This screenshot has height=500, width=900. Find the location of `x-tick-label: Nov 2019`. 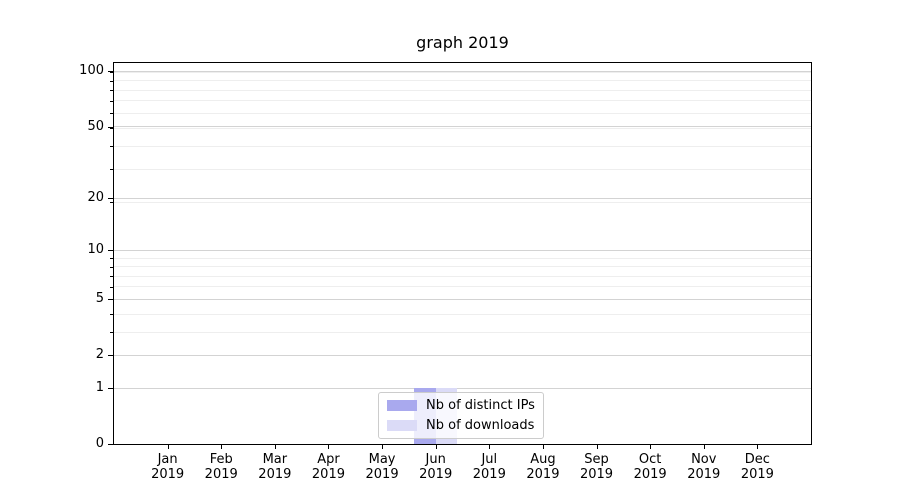

x-tick-label: Nov 2019 is located at coordinates (704, 467).